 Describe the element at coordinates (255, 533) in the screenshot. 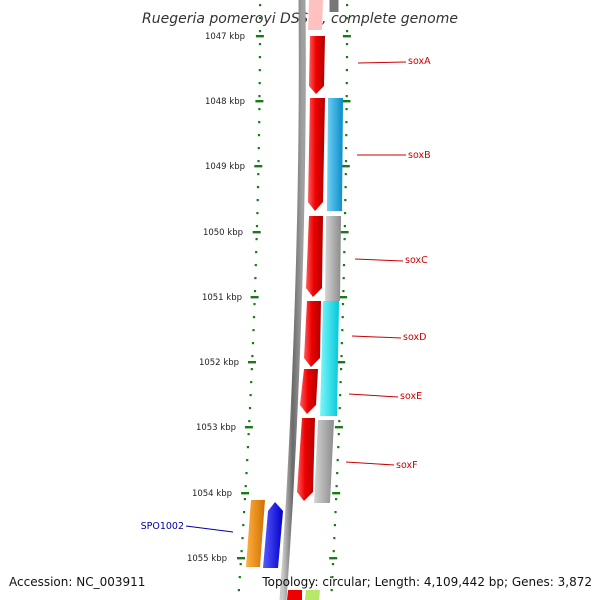

I see `feature-orange` at that location.